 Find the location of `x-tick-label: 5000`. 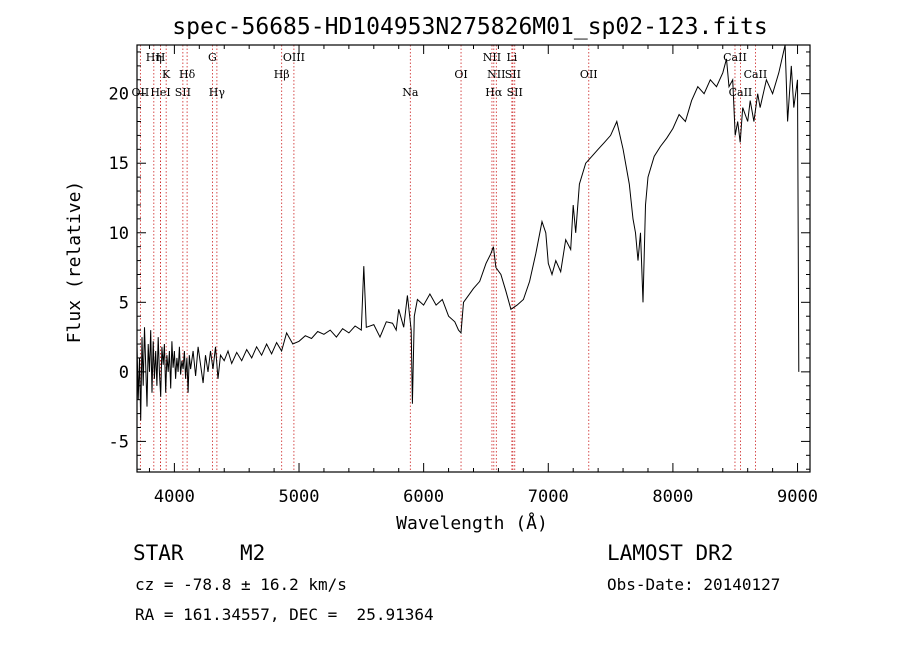

x-tick-label: 5000 is located at coordinates (299, 497).